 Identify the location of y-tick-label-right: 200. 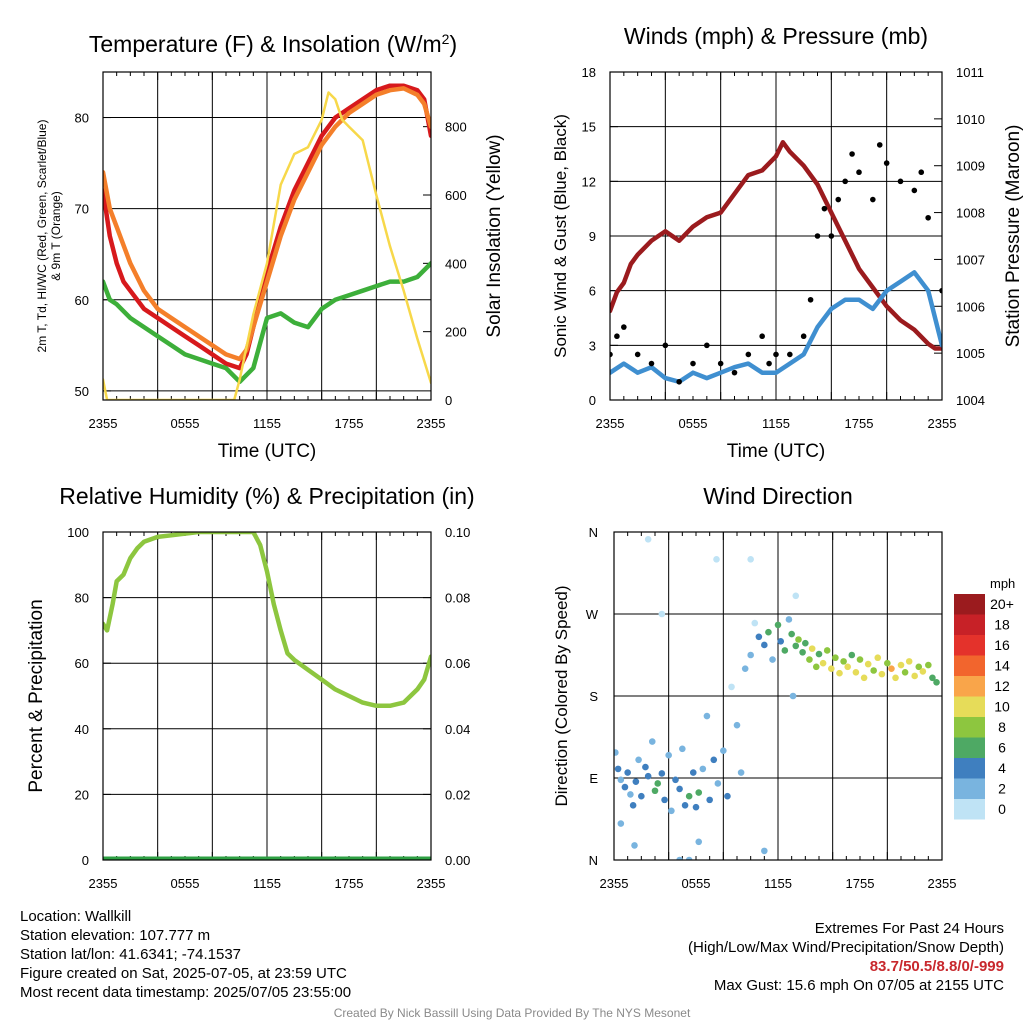
(456, 332).